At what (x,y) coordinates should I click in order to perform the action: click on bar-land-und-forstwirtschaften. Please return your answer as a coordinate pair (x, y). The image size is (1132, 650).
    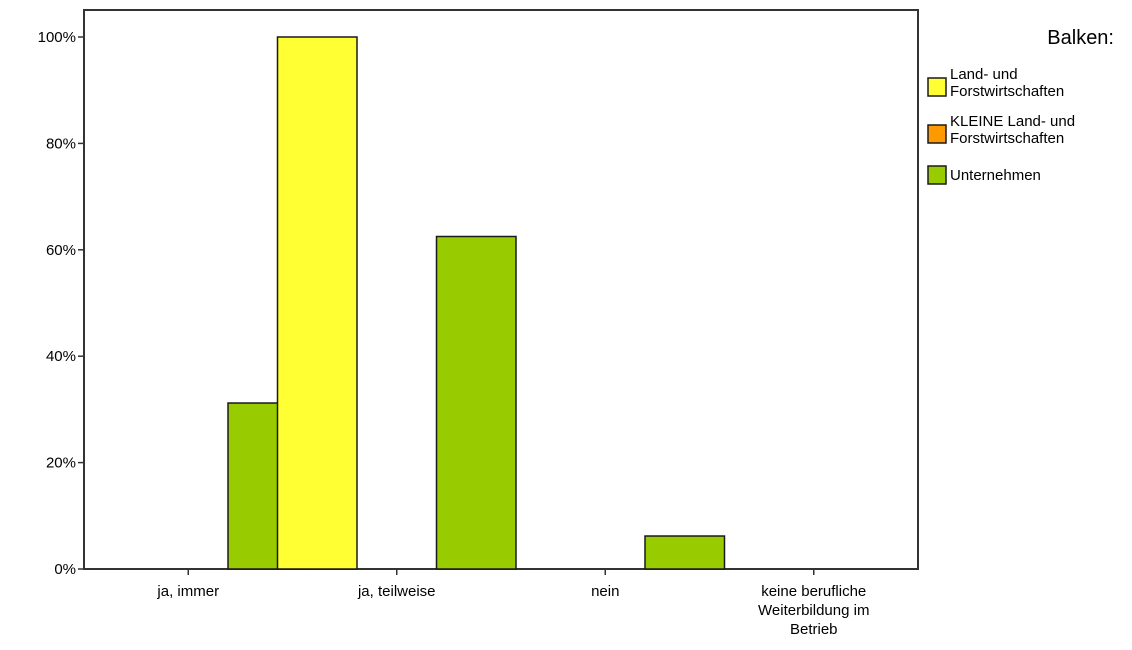
    Looking at the image, I should click on (317, 303).